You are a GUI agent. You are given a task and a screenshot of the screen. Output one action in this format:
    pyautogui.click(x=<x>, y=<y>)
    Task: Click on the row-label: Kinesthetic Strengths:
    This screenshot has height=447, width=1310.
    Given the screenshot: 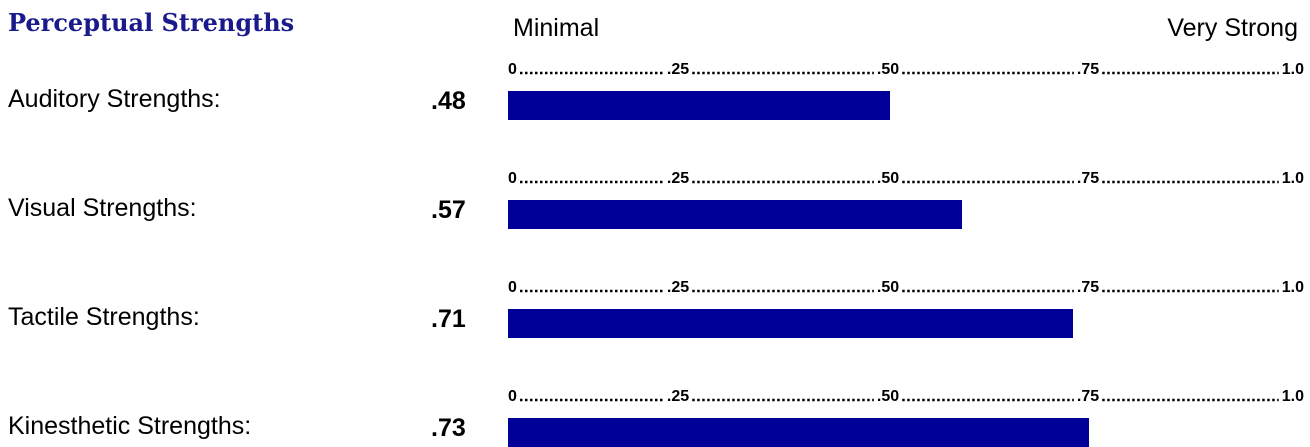 What is the action you would take?
    pyautogui.click(x=130, y=426)
    